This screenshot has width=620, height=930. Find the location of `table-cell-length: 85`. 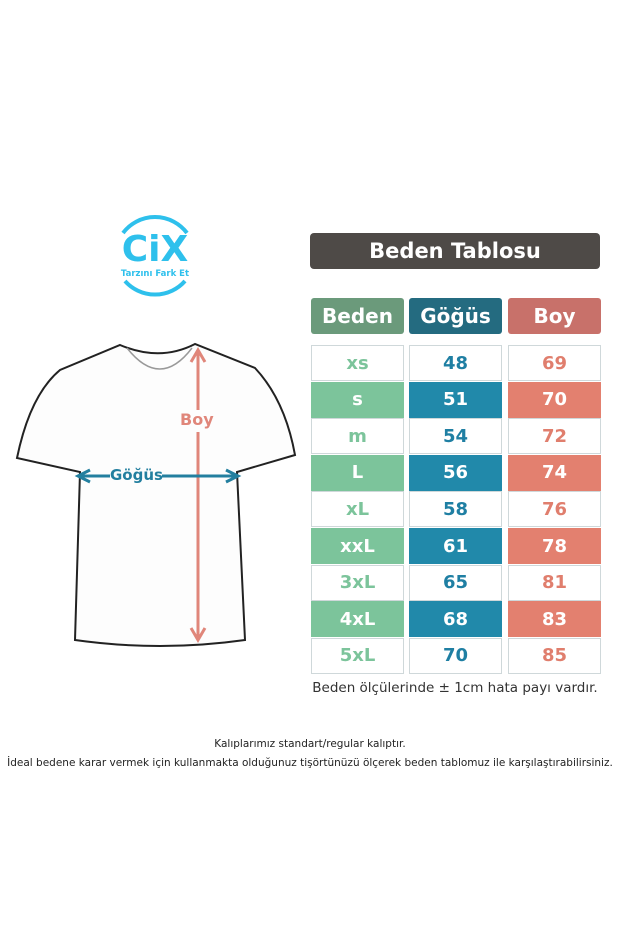

table-cell-length: 85 is located at coordinates (554, 655).